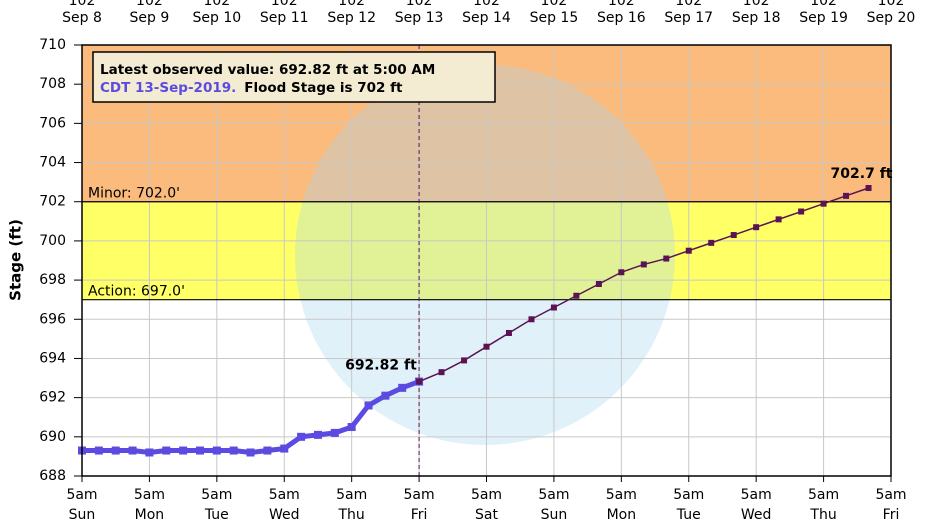  What do you see at coordinates (136, 292) in the screenshot?
I see `threshold-label: Action: 697.0'` at bounding box center [136, 292].